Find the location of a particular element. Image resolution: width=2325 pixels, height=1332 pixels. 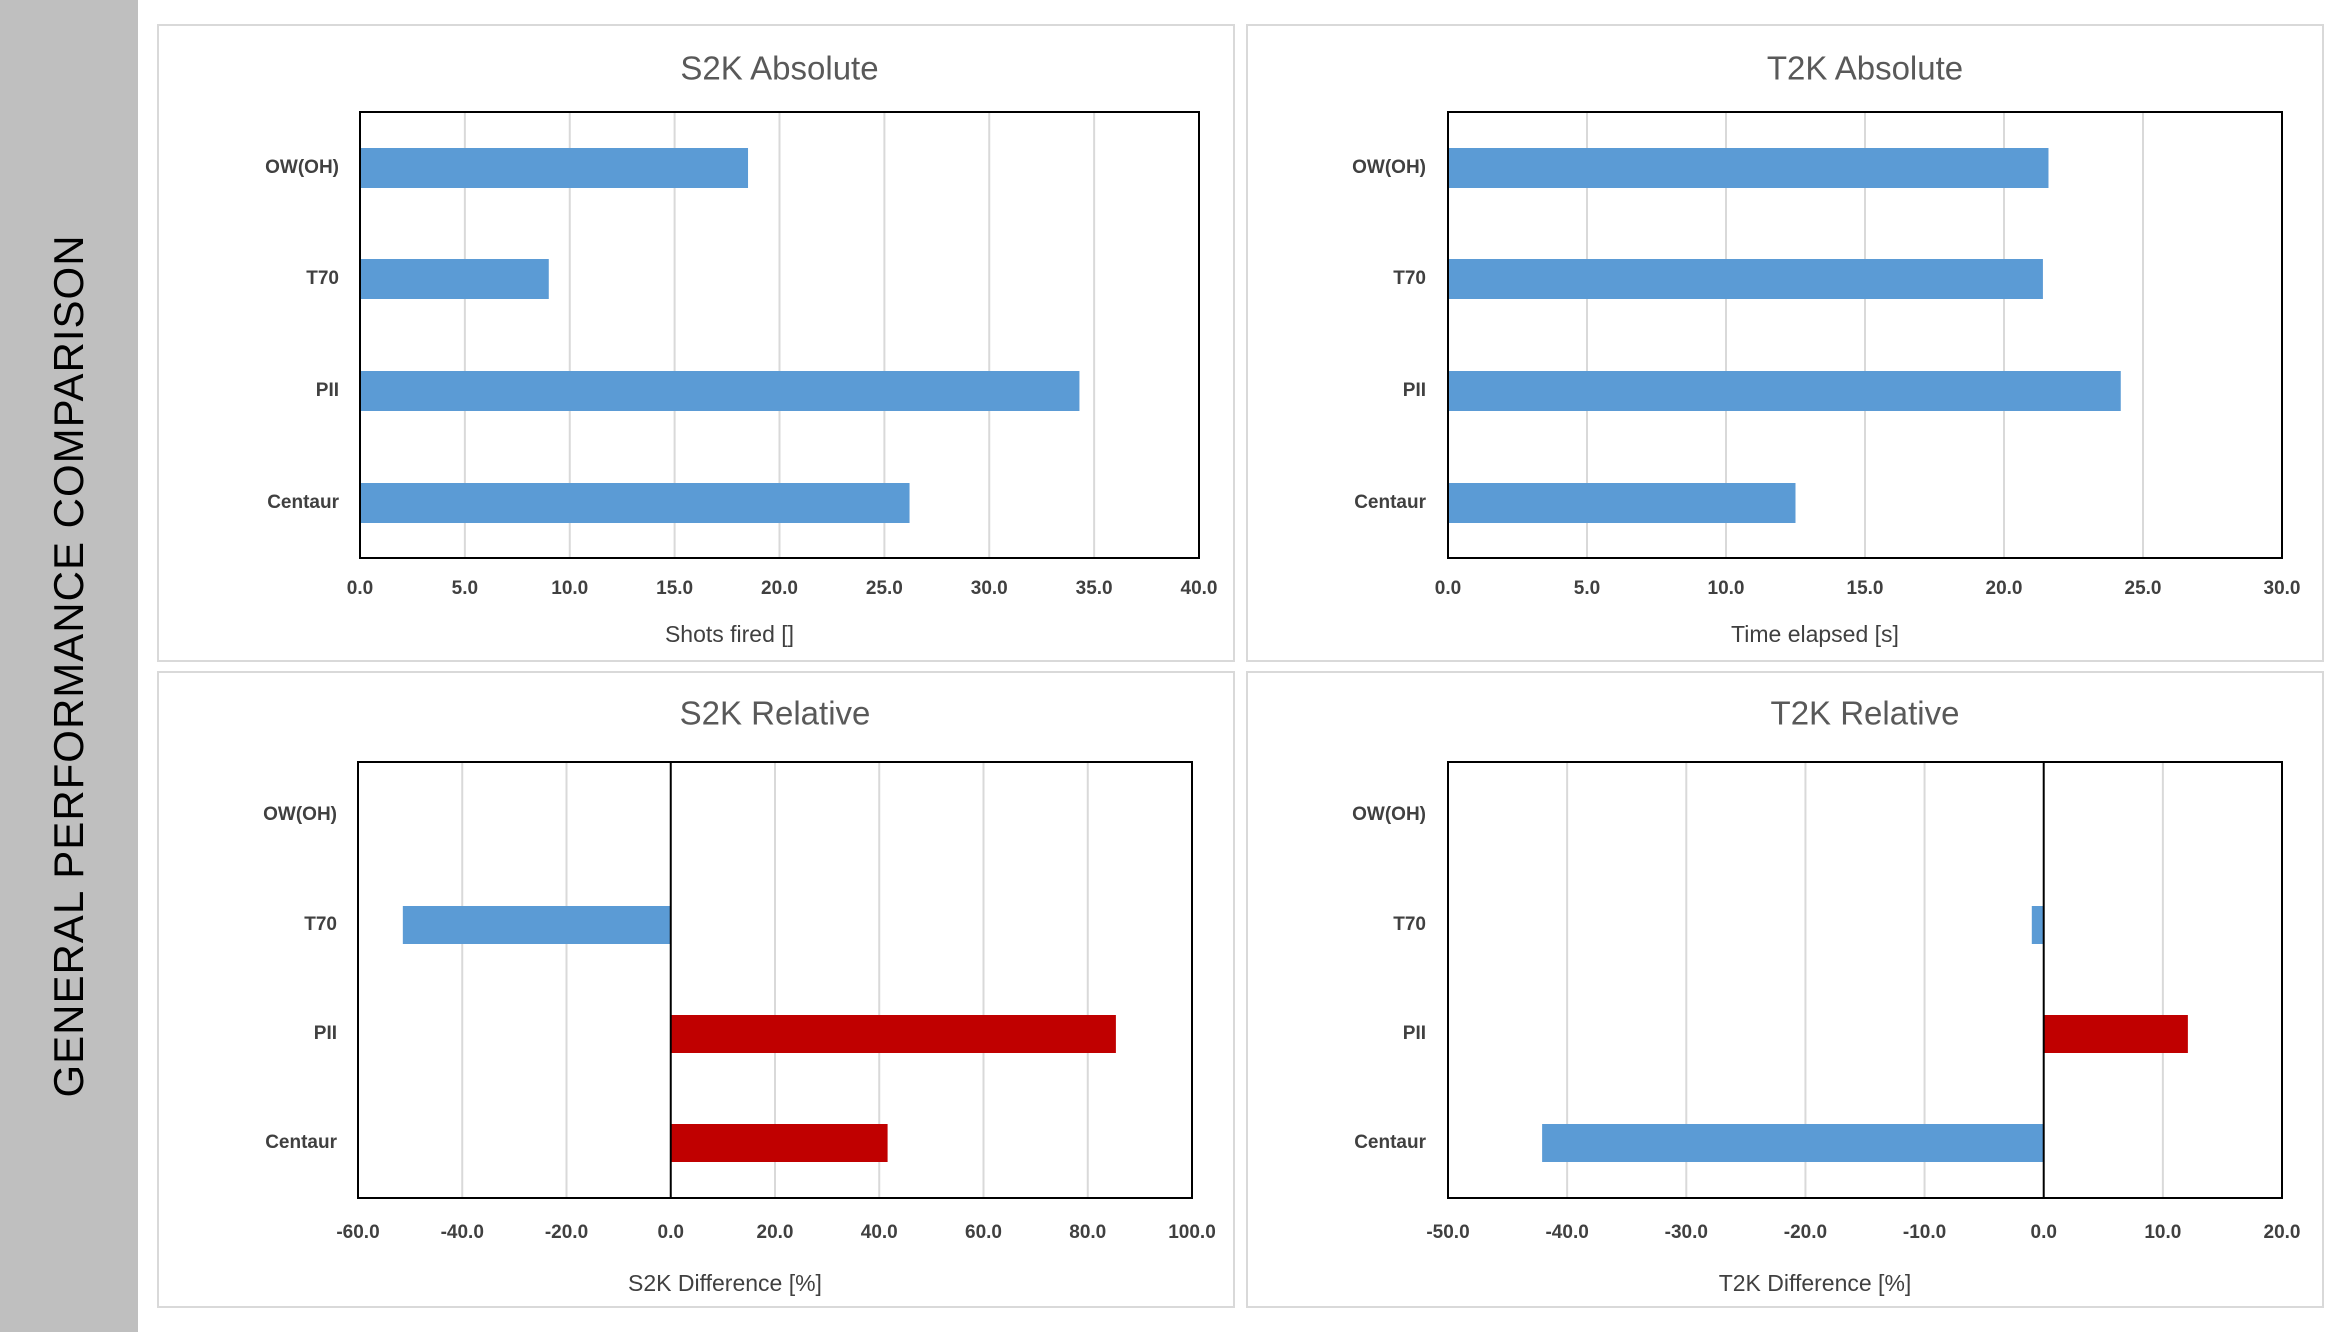

chart-title: S2K Absolute is located at coordinates (779, 68).